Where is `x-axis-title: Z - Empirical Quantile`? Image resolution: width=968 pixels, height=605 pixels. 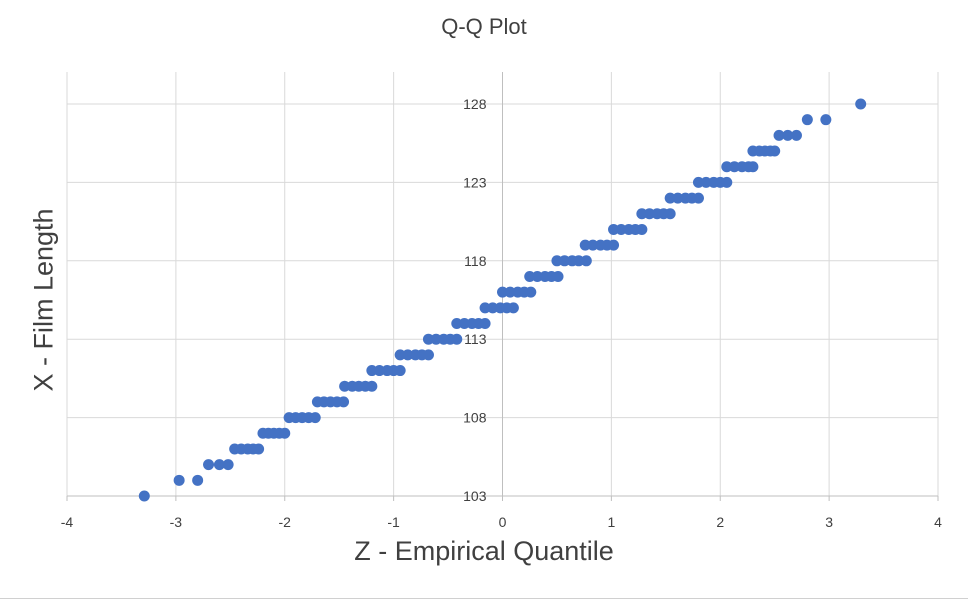
x-axis-title: Z - Empirical Quantile is located at coordinates (484, 551).